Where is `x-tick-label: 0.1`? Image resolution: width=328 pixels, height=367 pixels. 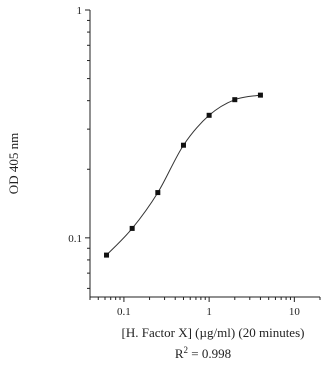 x-tick-label: 0.1 is located at coordinates (124, 312).